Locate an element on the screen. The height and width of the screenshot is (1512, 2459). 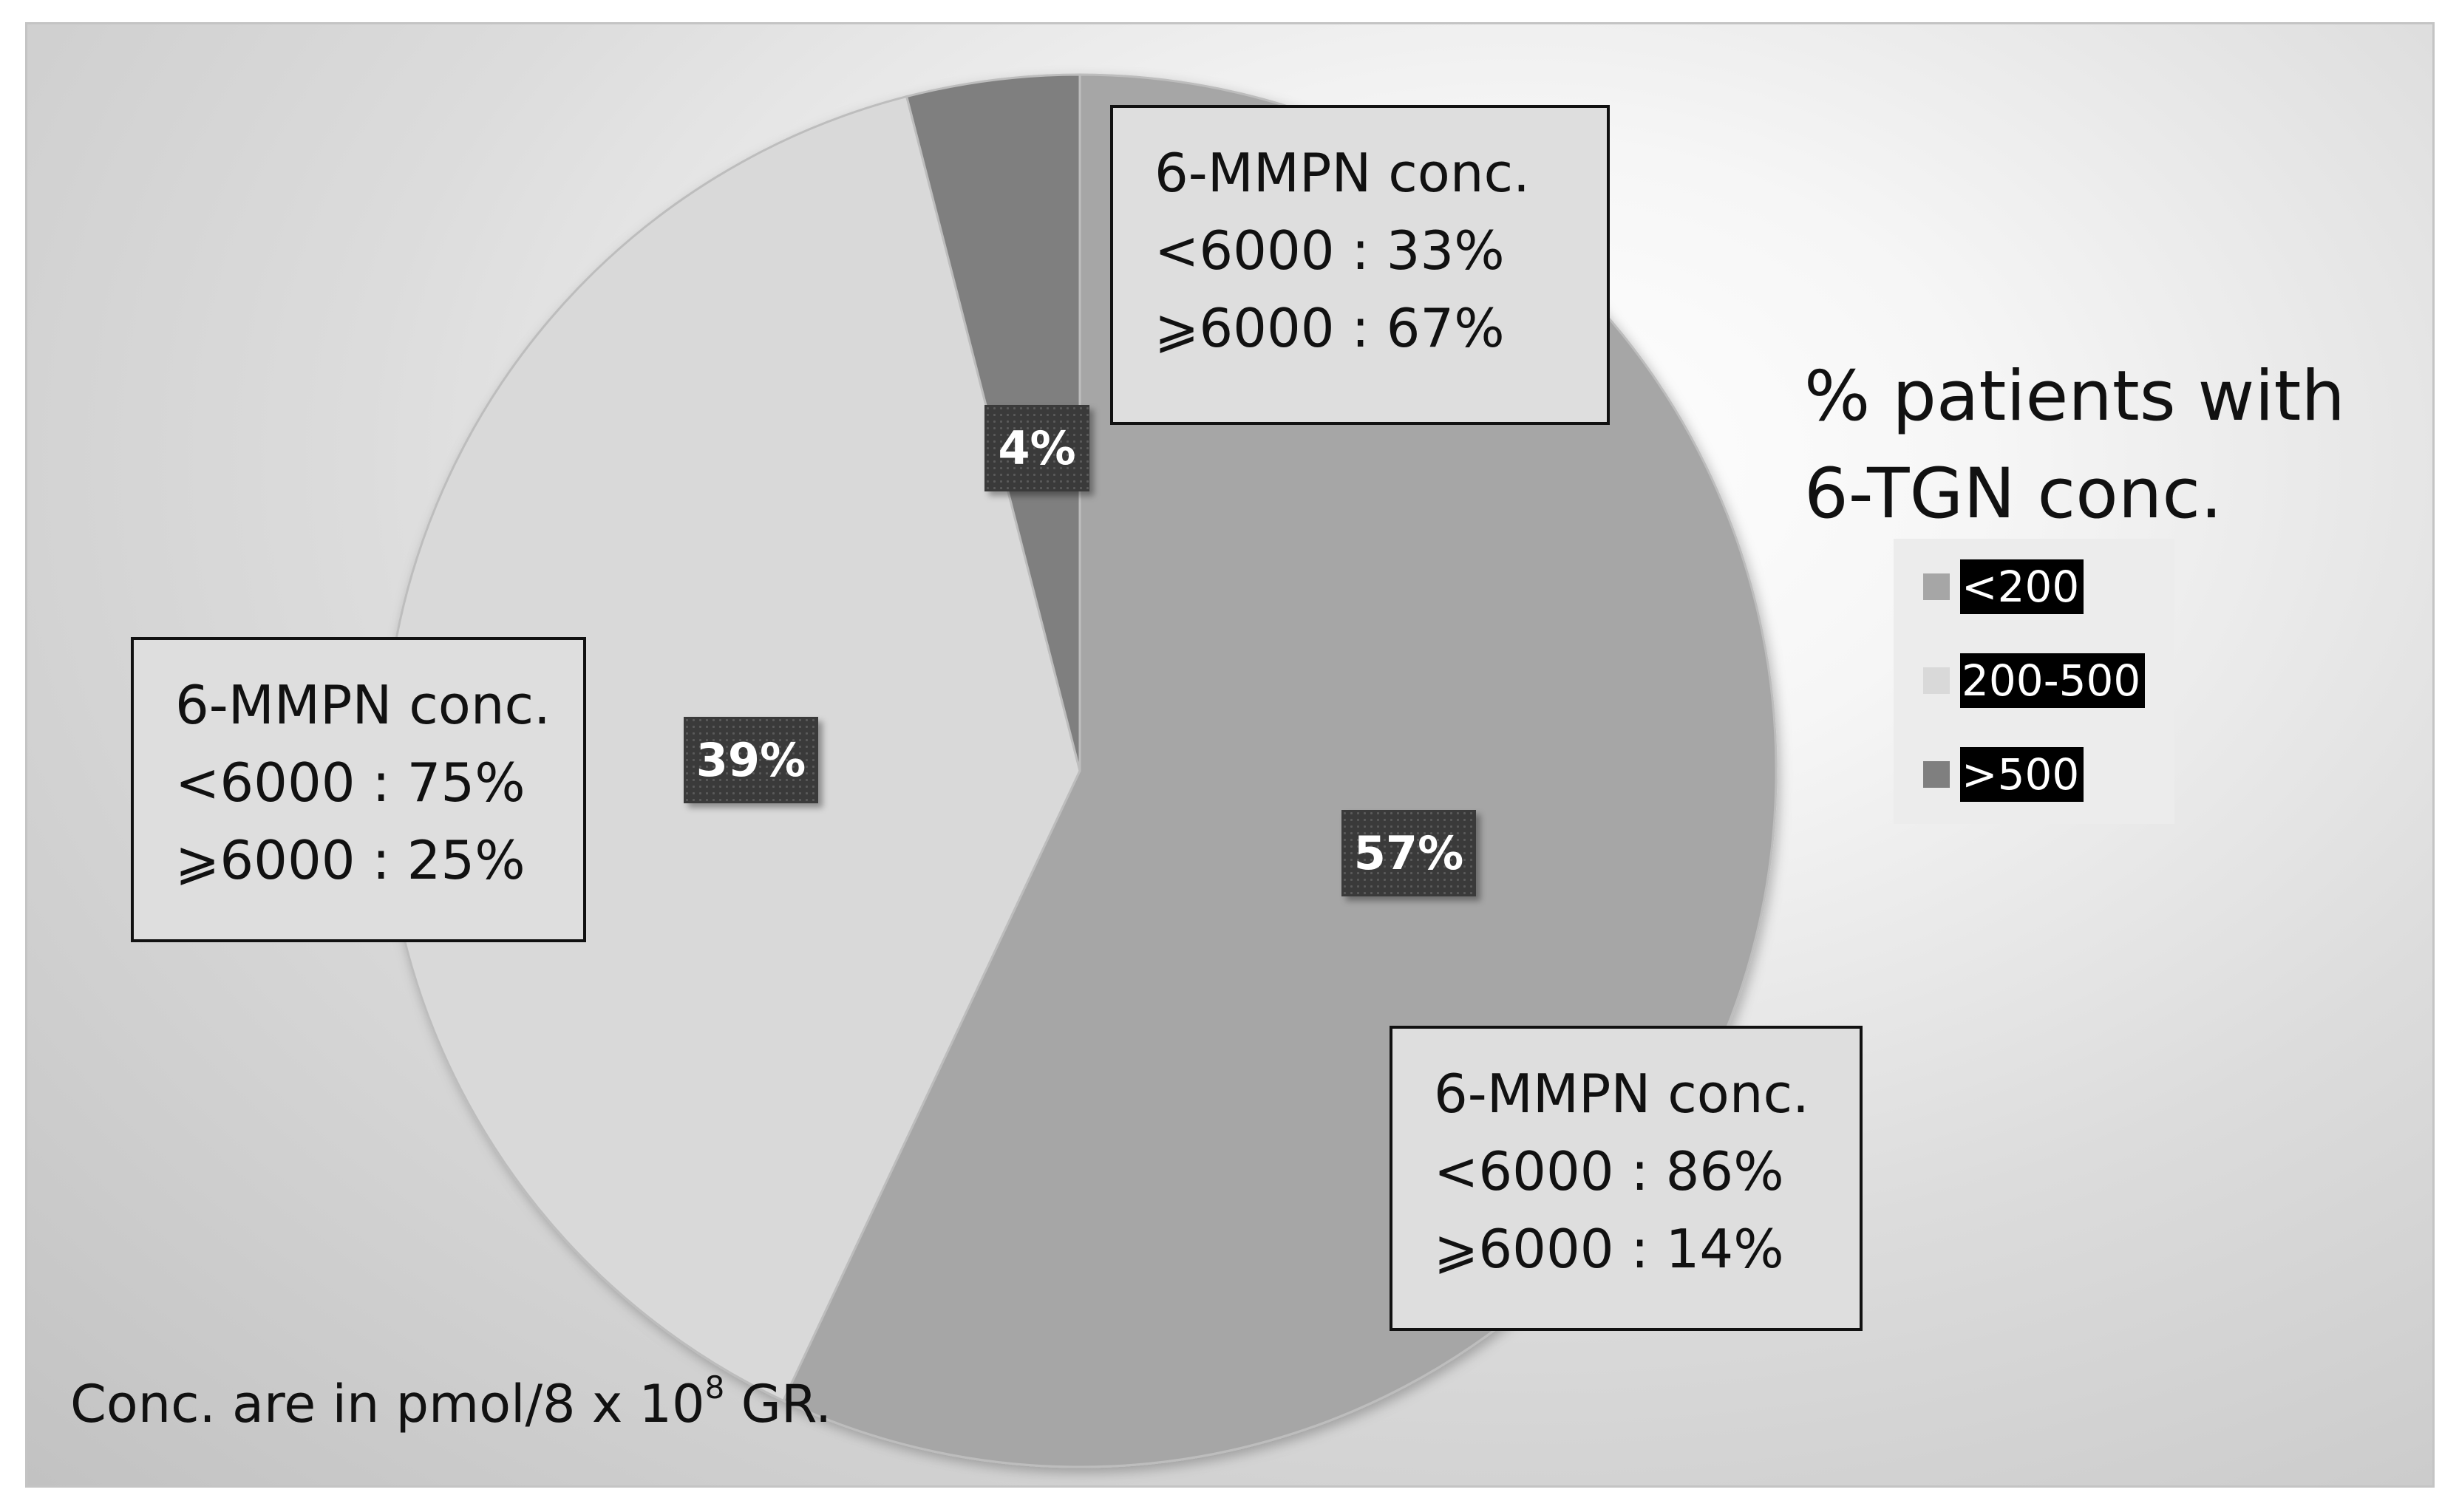
annotation-box-200-500: 6-MMPN conc. <6000 : 75% ⩾6000 : 25% is located at coordinates (358, 789).